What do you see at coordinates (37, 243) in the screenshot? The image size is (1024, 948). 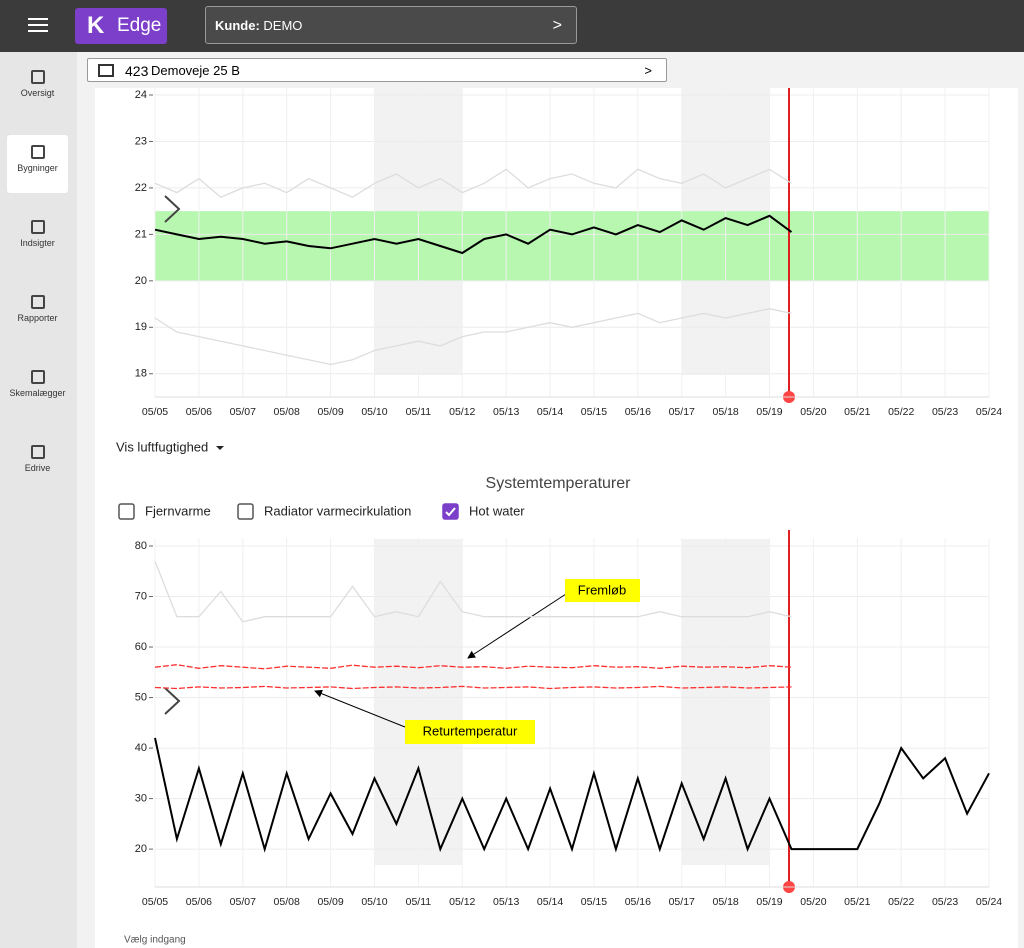 I see `nav-label: Indsigter` at bounding box center [37, 243].